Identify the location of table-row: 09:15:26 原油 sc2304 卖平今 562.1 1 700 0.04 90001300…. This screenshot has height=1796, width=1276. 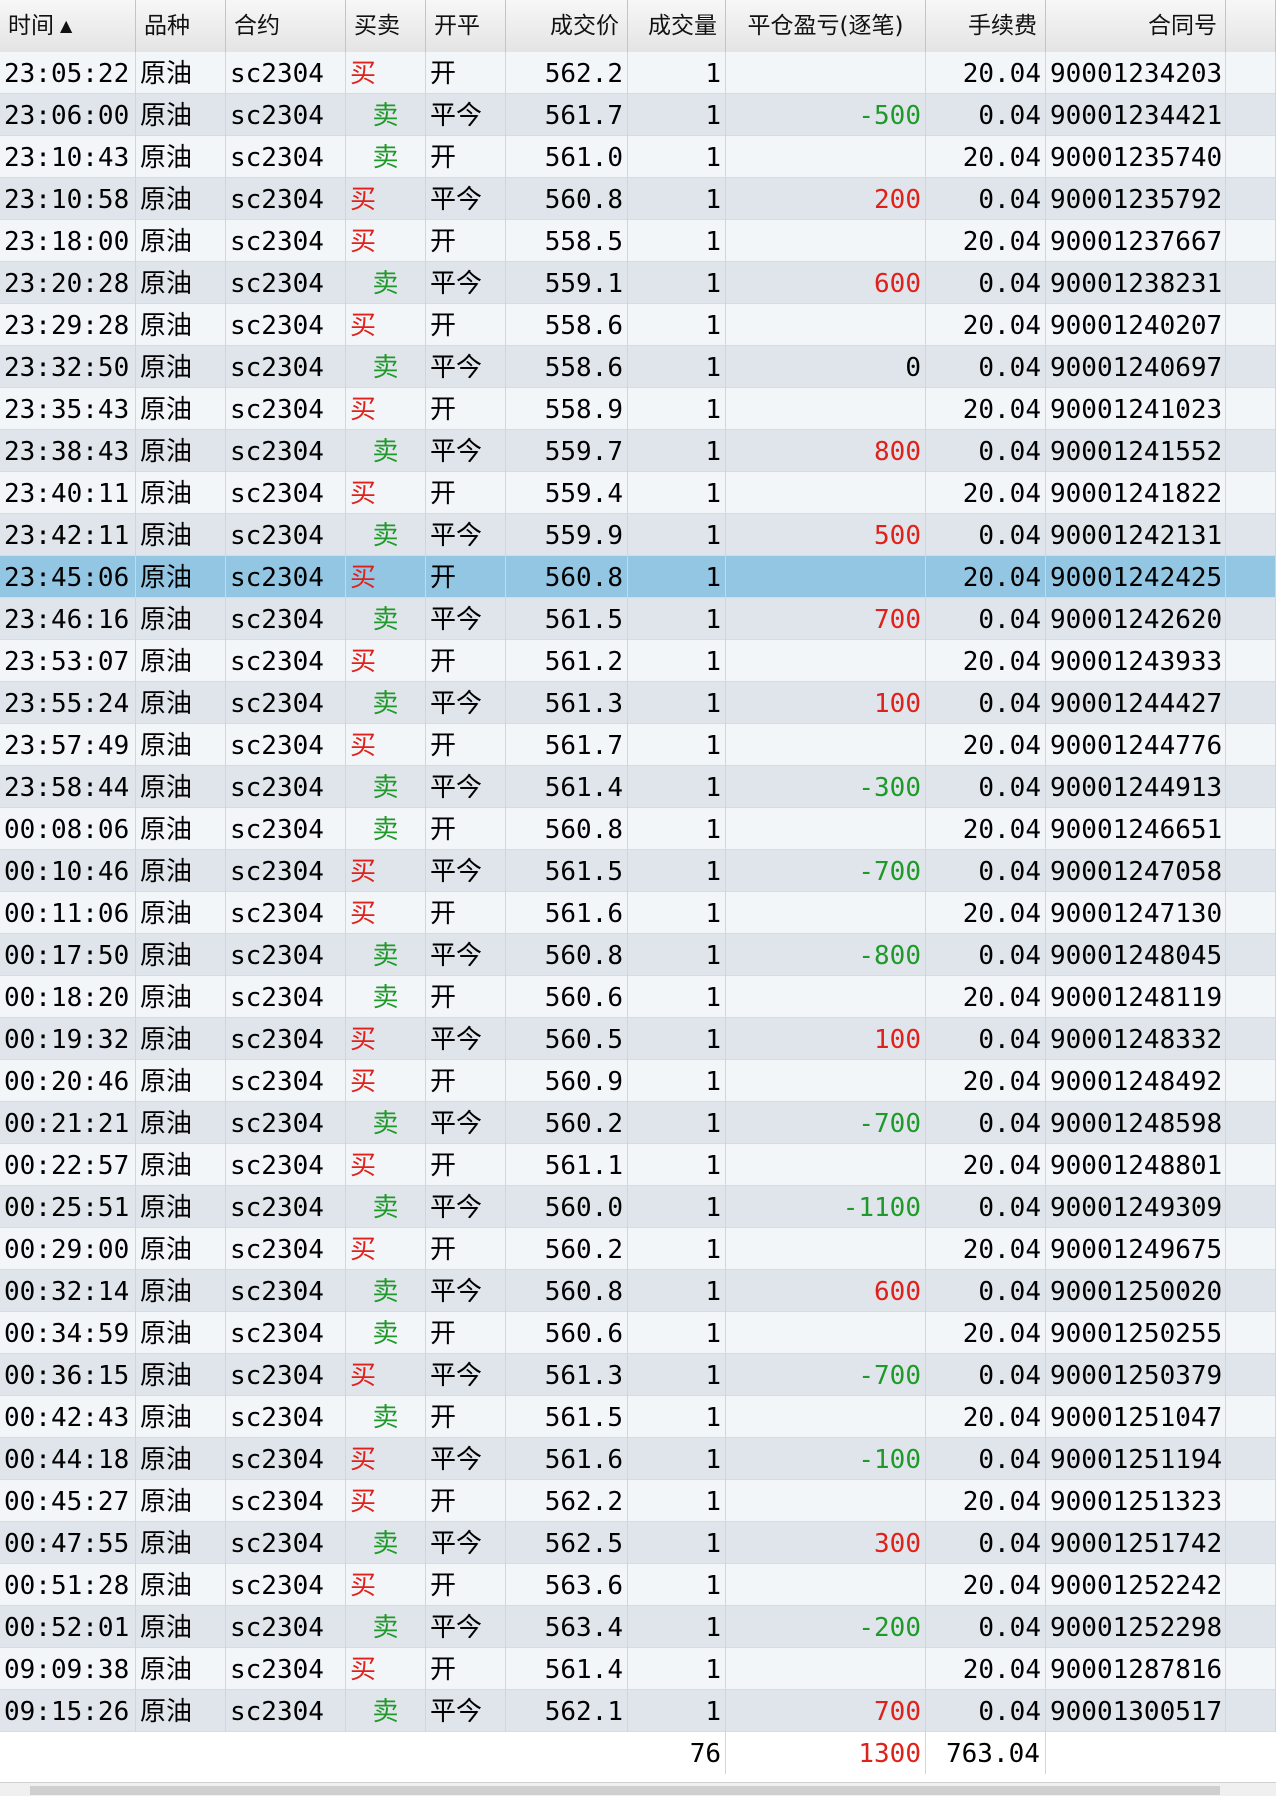
(638, 1711).